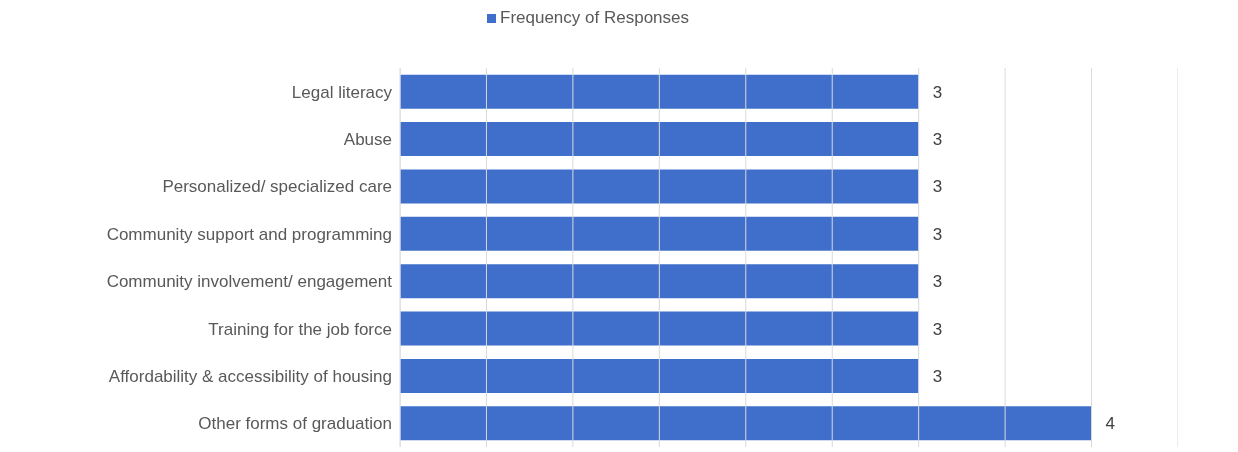 The width and height of the screenshot is (1238, 452). Describe the element at coordinates (300, 329) in the screenshot. I see `y-tick-label: Training for the job force` at that location.